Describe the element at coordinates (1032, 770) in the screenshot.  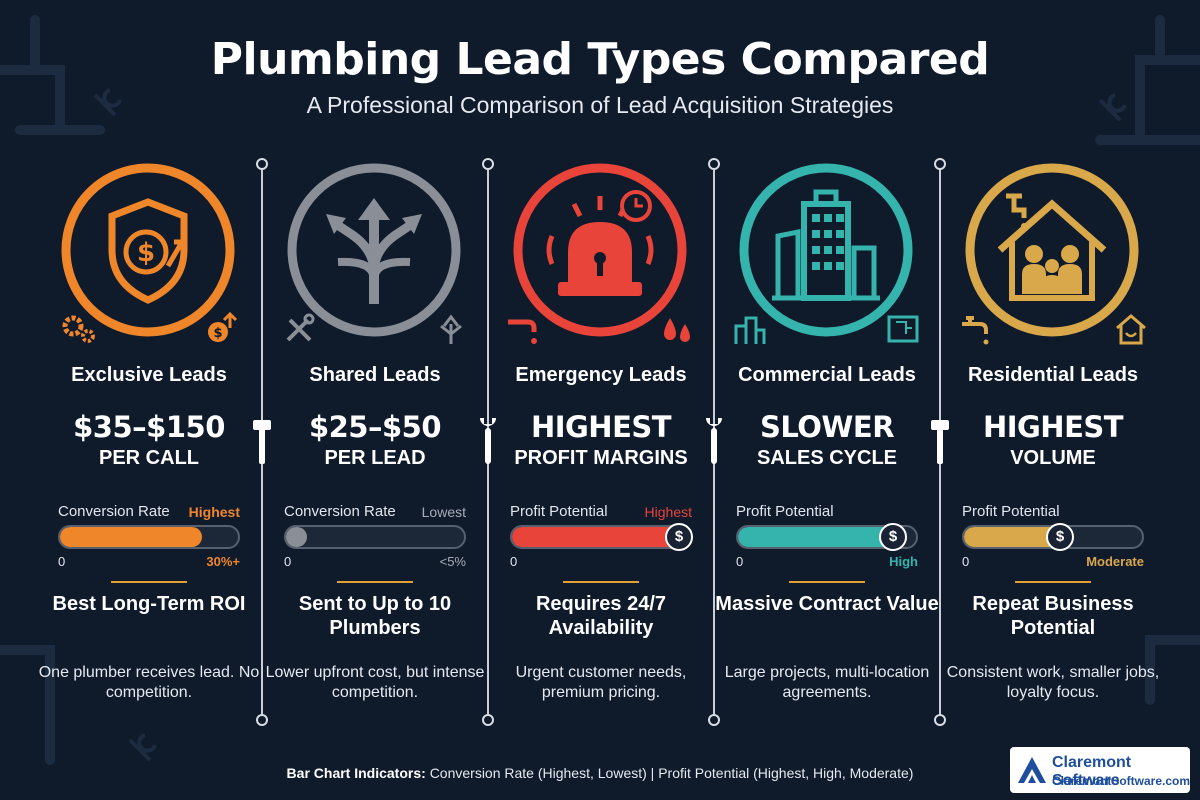
I see `claremont-logo-icon` at that location.